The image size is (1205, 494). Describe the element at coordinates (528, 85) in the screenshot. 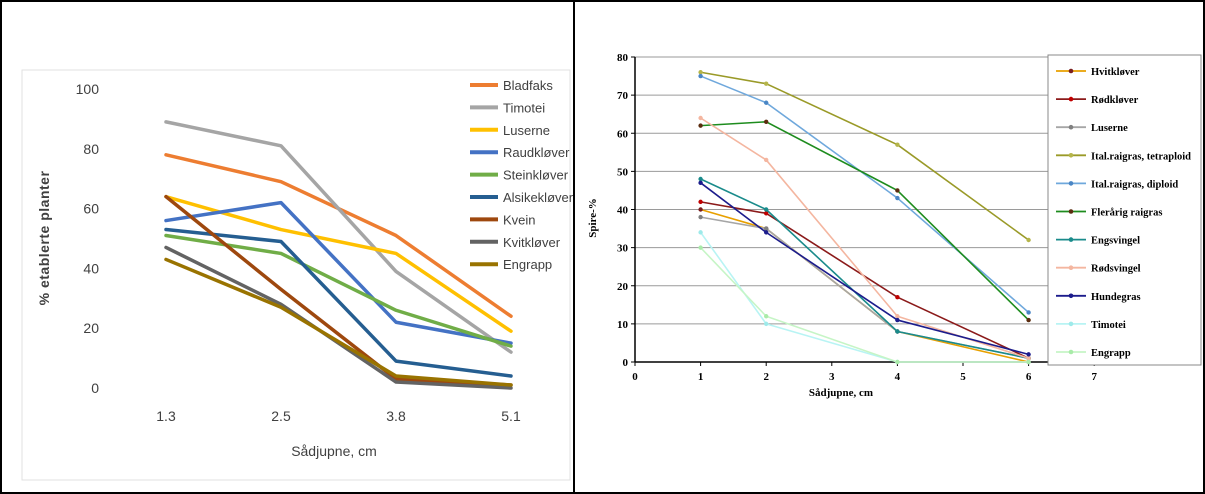

I see `left-legend-label: Bladfaks` at that location.